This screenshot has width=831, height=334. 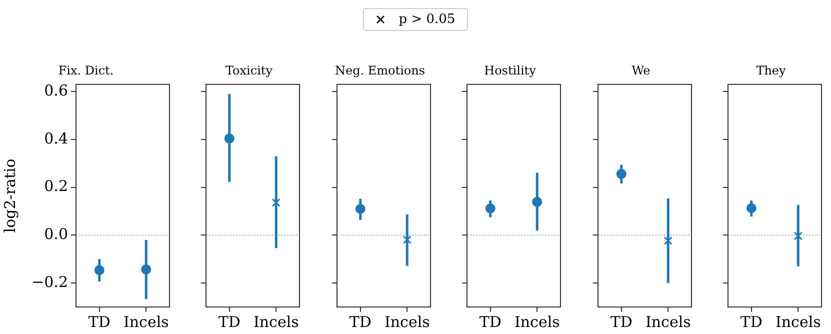 I want to click on y-tick-label: 0.6, so click(x=56, y=90).